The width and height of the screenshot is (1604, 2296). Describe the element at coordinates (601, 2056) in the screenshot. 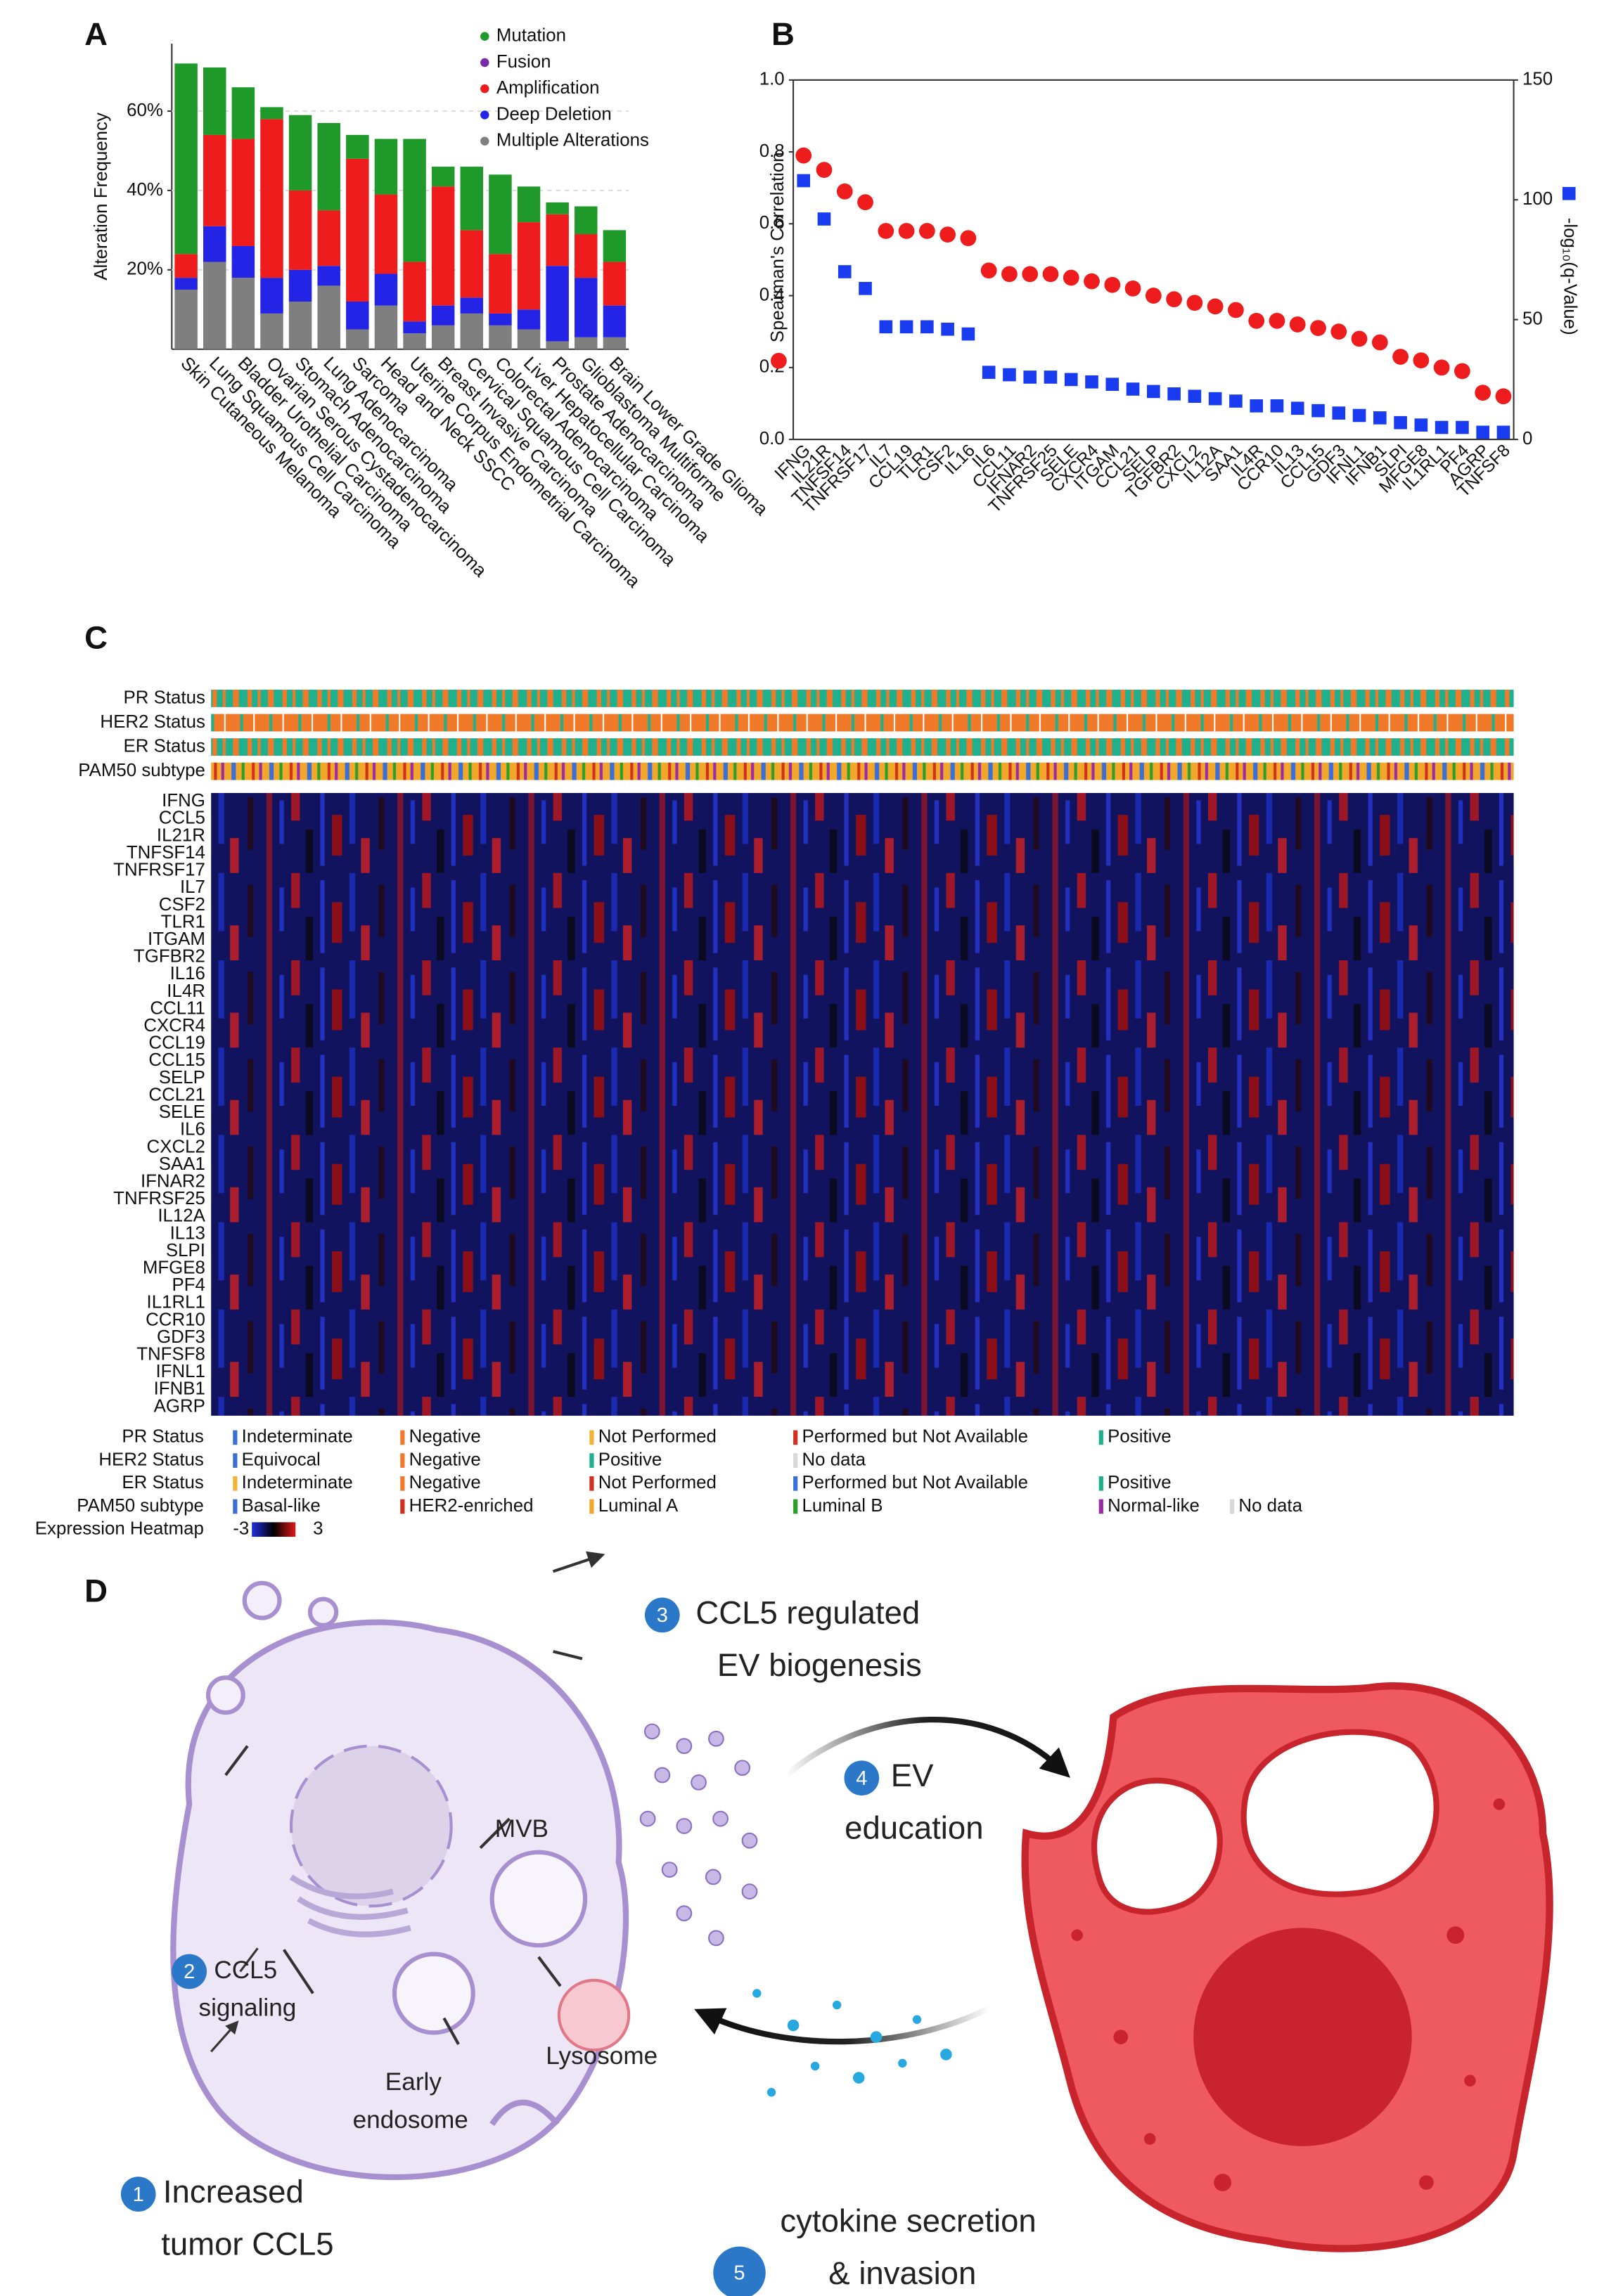

I see `diagram-label: Lysosome` at that location.